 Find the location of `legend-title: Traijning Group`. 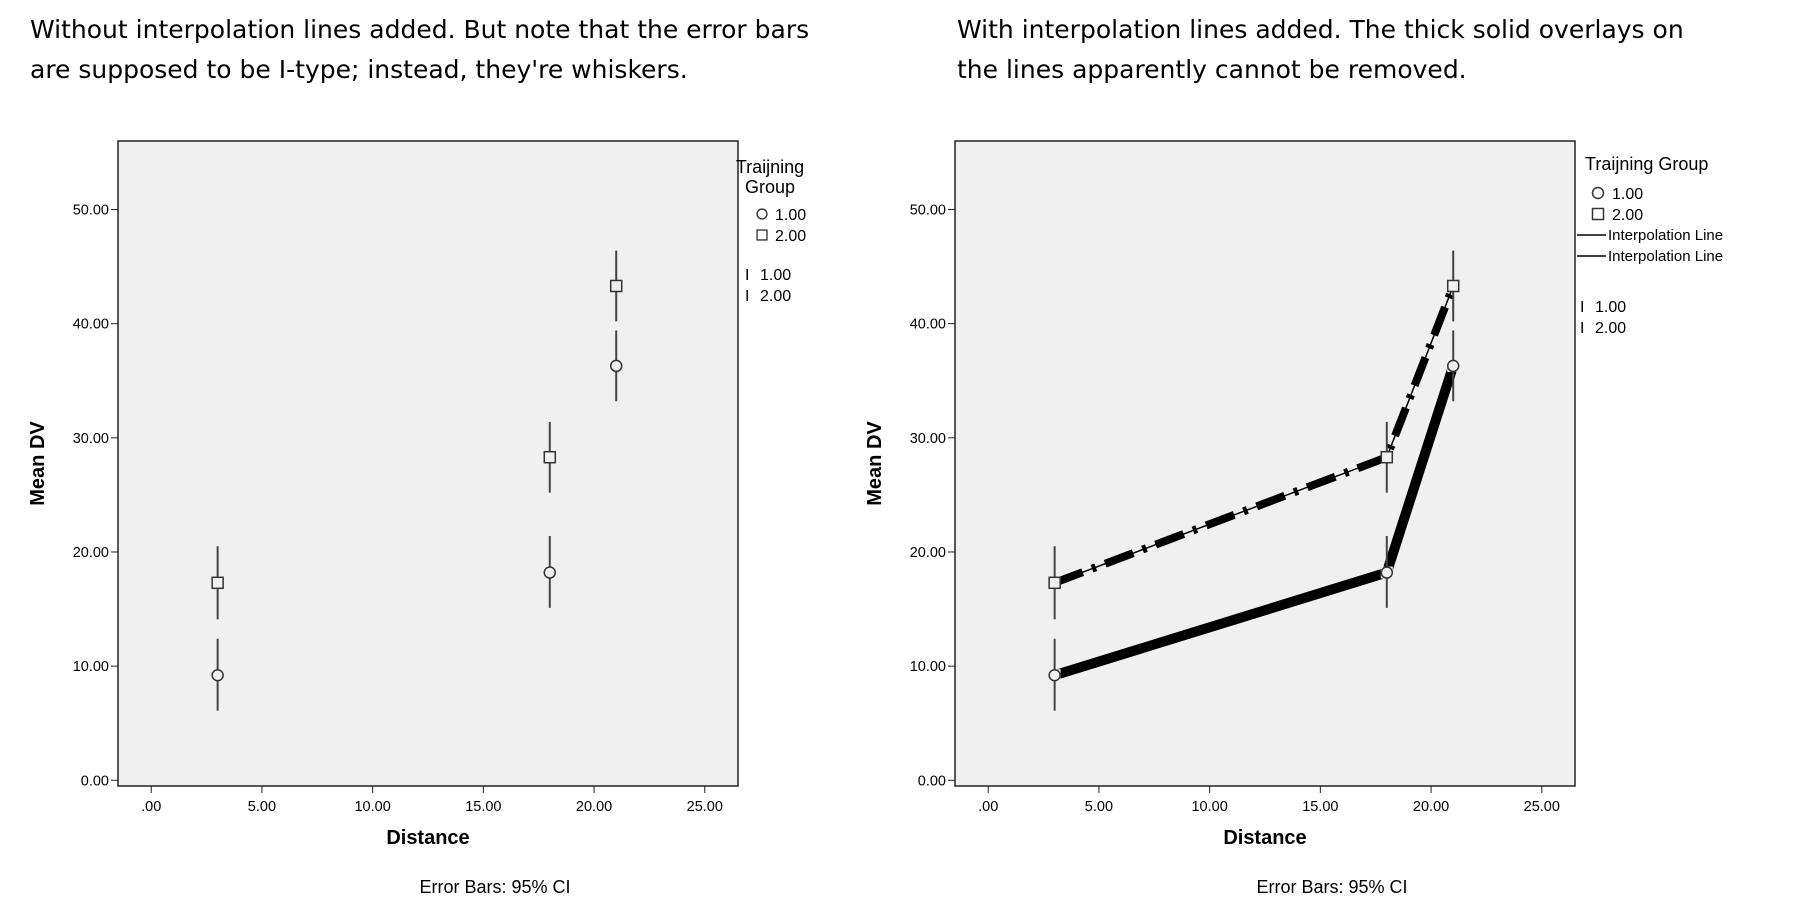

legend-title: Traijning Group is located at coordinates (1646, 164).